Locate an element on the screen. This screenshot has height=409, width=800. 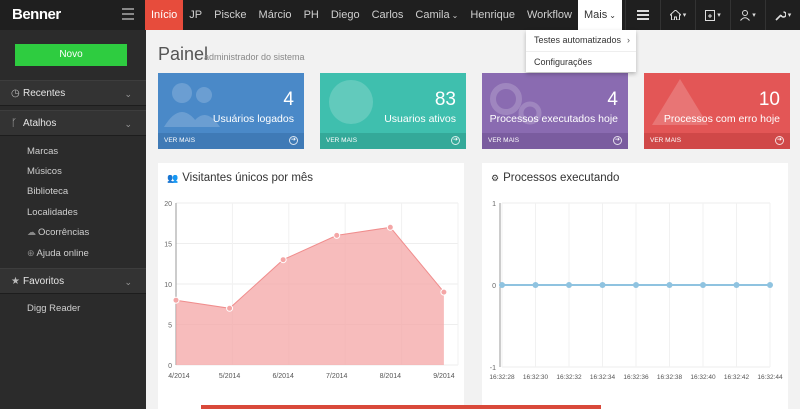
stat-card-usuarios-logados: 4 Usuários logados VER MAIS ➔ is located at coordinates (231, 111).